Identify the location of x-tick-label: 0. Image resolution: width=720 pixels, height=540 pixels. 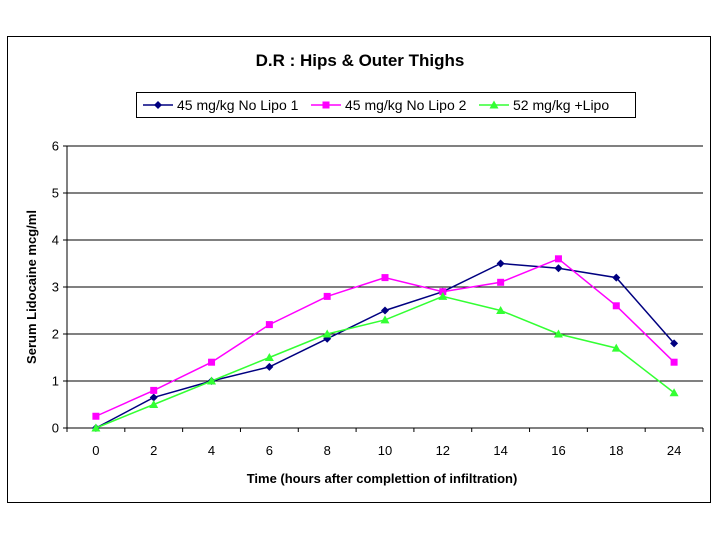
(95, 450).